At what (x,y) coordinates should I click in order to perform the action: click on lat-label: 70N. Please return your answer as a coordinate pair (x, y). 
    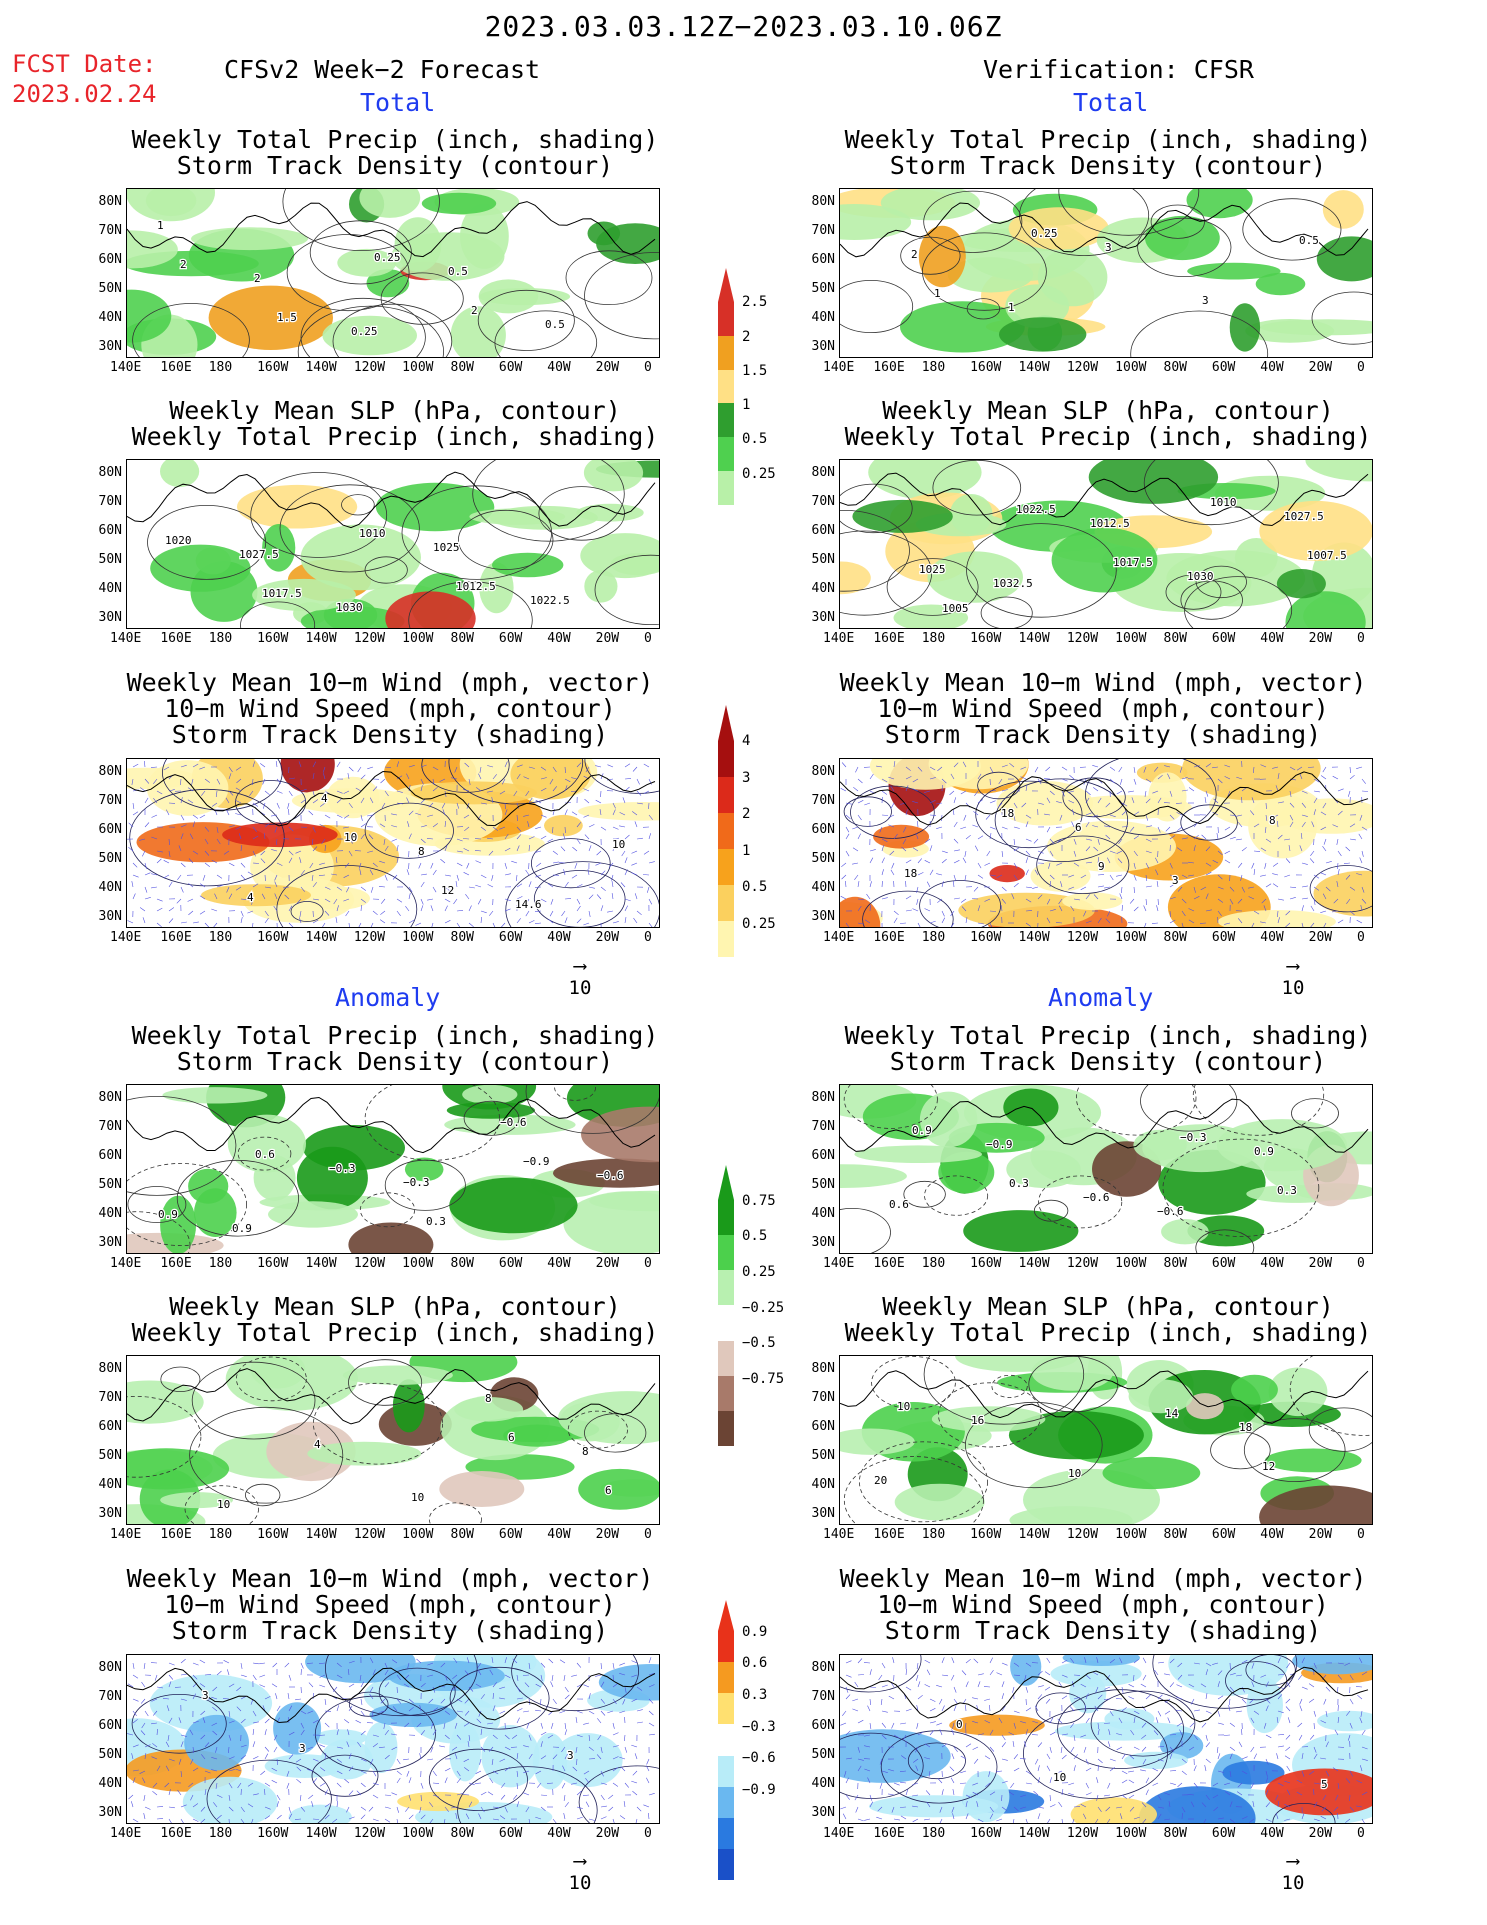
    Looking at the image, I should click on (110, 501).